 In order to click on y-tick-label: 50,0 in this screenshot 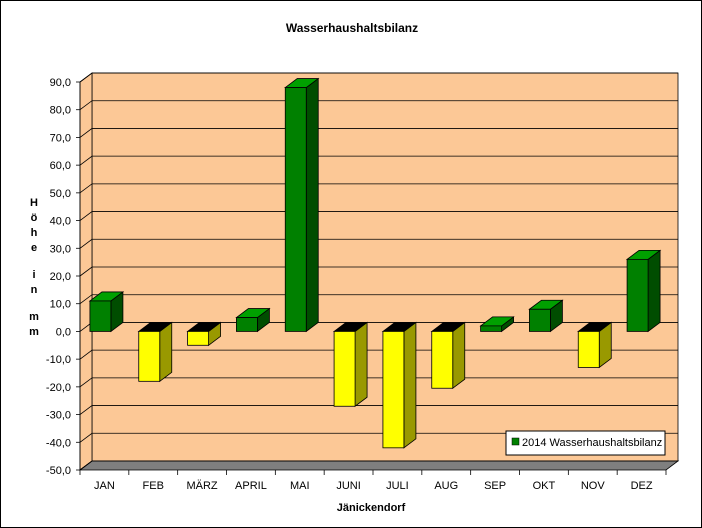, I will do `click(60, 194)`.